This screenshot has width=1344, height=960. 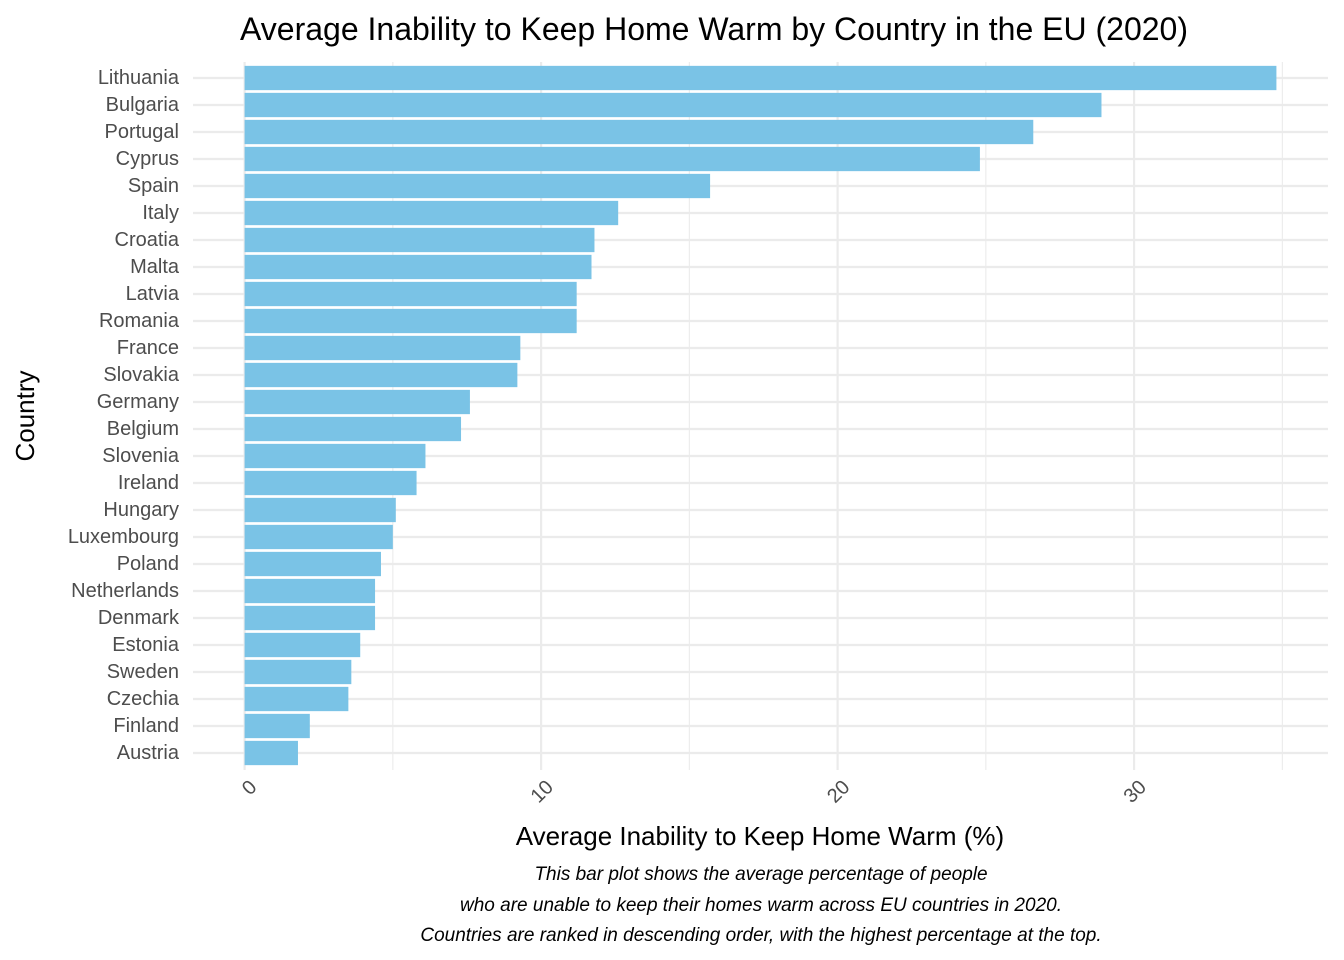 I want to click on bar-belgium, so click(x=353, y=429).